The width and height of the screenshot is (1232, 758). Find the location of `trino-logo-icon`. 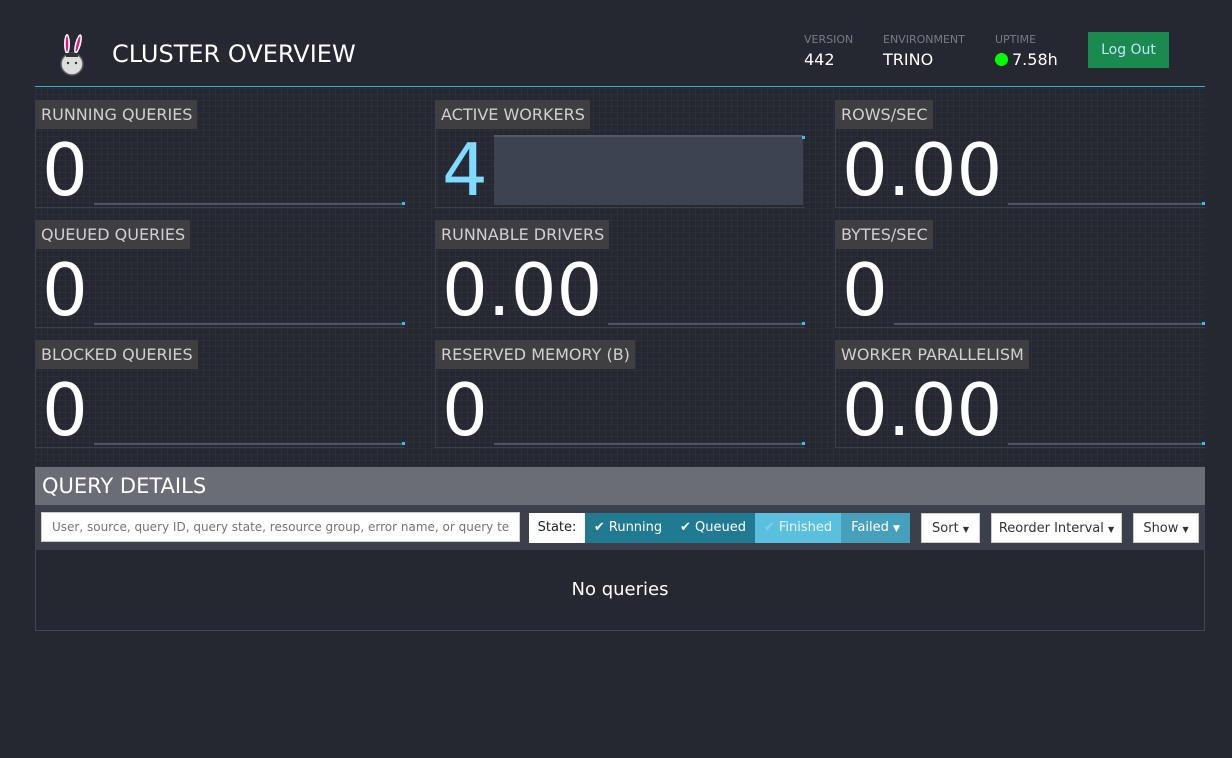

trino-logo-icon is located at coordinates (72, 55).